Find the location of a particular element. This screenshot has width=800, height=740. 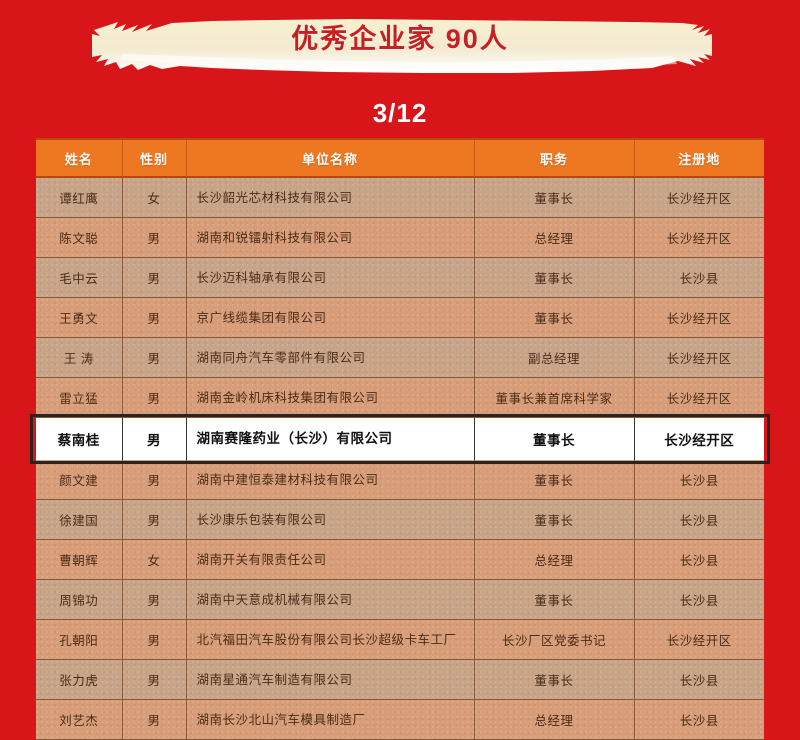

cell-company: 长沙迈科轴承有限公司 is located at coordinates (330, 277).